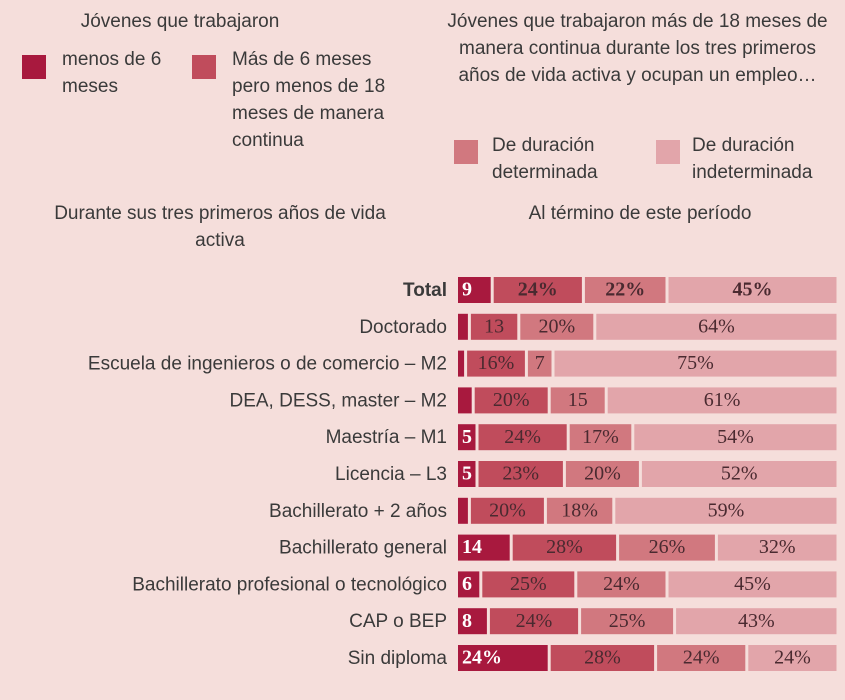 Image resolution: width=845 pixels, height=700 pixels. Describe the element at coordinates (363, 548) in the screenshot. I see `category-label: Bachillerato general` at that location.